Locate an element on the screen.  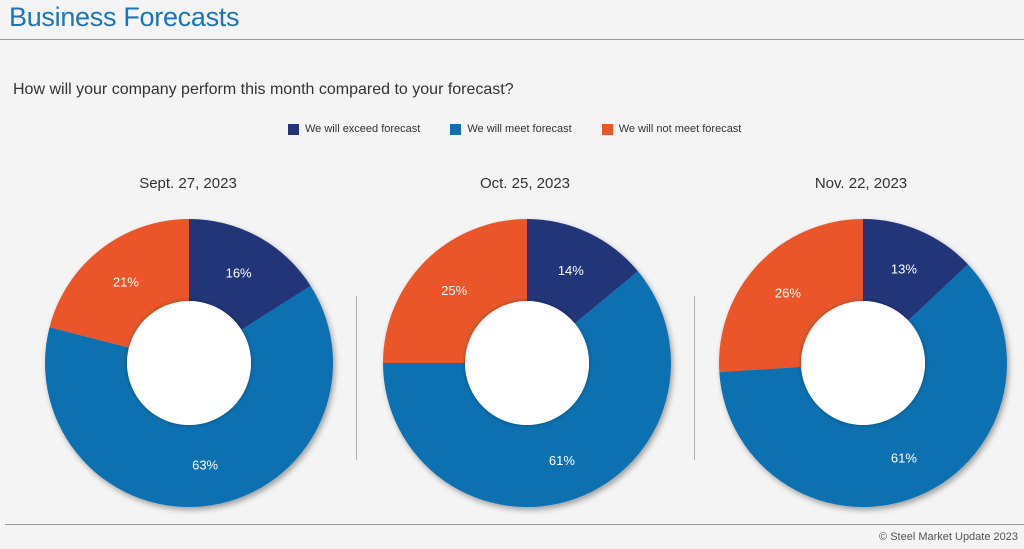
donut-chart-oct: 14% 61% 25% is located at coordinates (527, 363).